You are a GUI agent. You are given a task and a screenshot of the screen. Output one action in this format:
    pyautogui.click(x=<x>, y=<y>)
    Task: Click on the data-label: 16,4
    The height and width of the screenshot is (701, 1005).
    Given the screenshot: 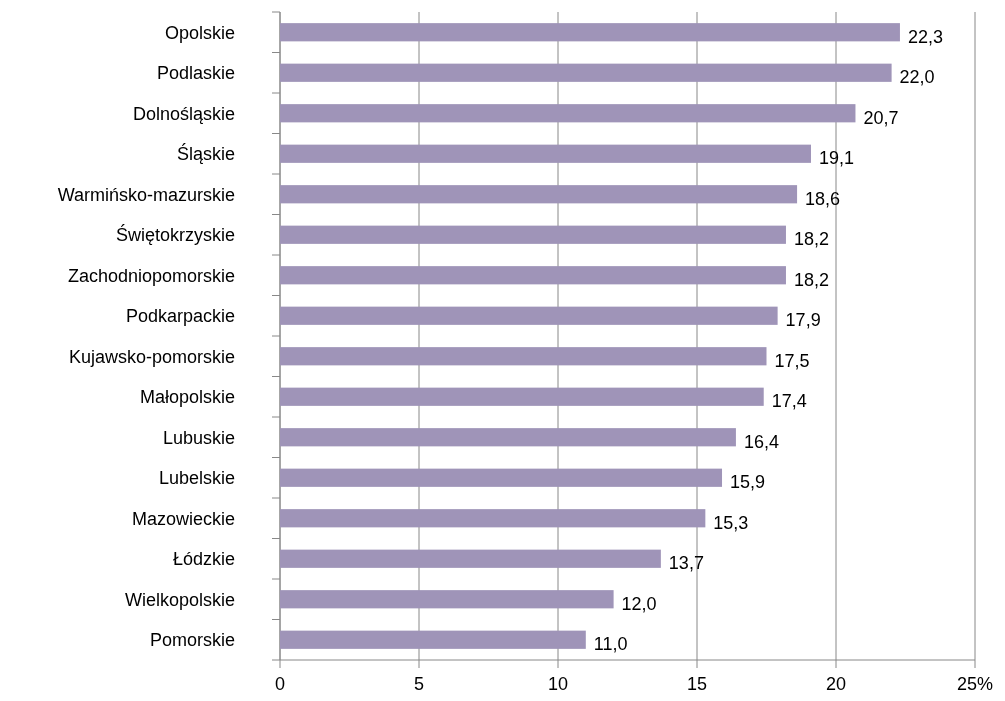 What is the action you would take?
    pyautogui.click(x=761, y=441)
    